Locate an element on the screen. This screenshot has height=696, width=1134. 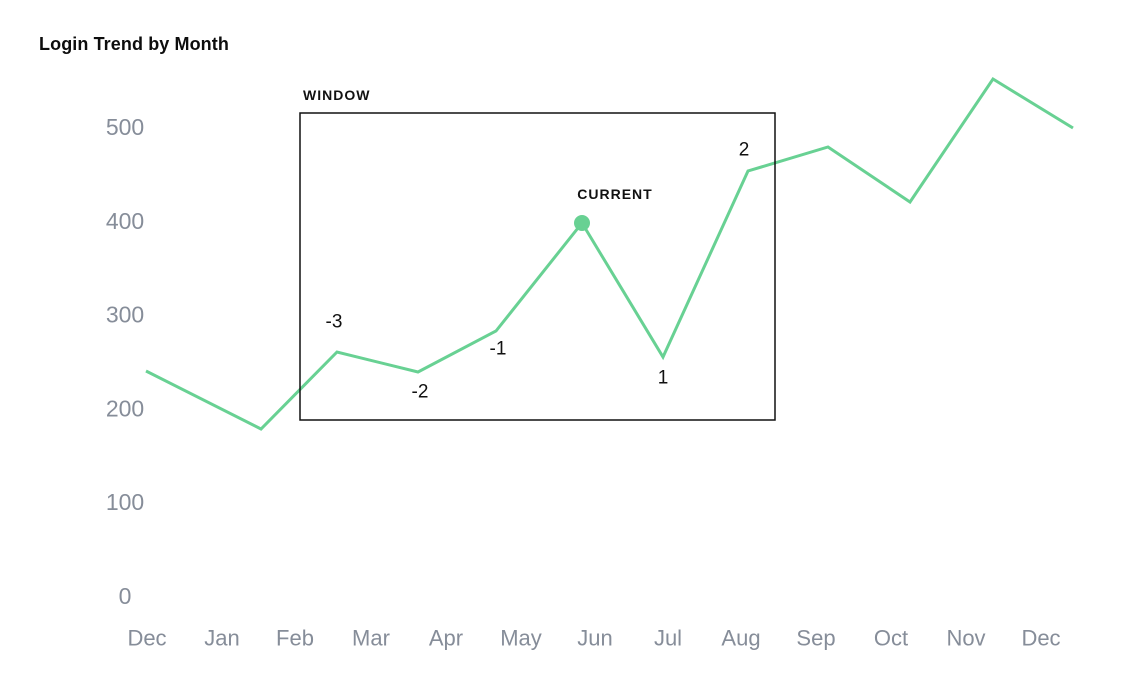
current-label: CURRENT is located at coordinates (614, 194).